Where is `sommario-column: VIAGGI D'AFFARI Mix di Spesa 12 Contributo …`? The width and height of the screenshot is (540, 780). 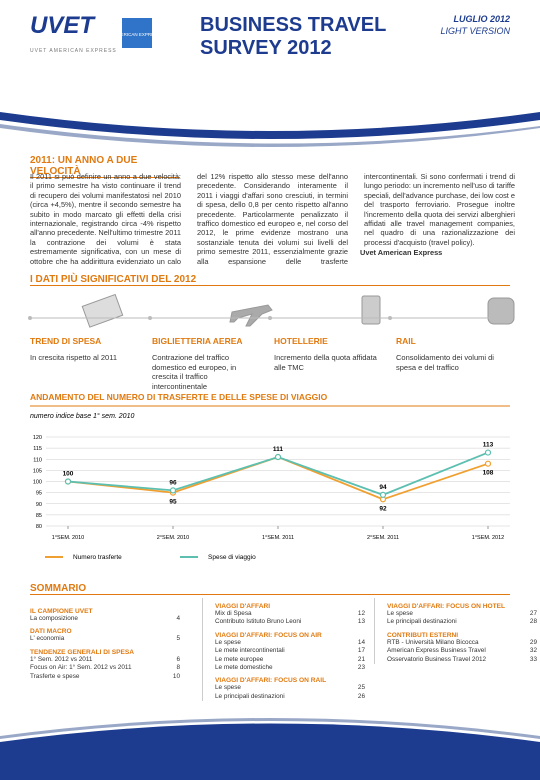 sommario-column: VIAGGI D'AFFARI Mix di Spesa 12 Contributo … is located at coordinates (283, 650).